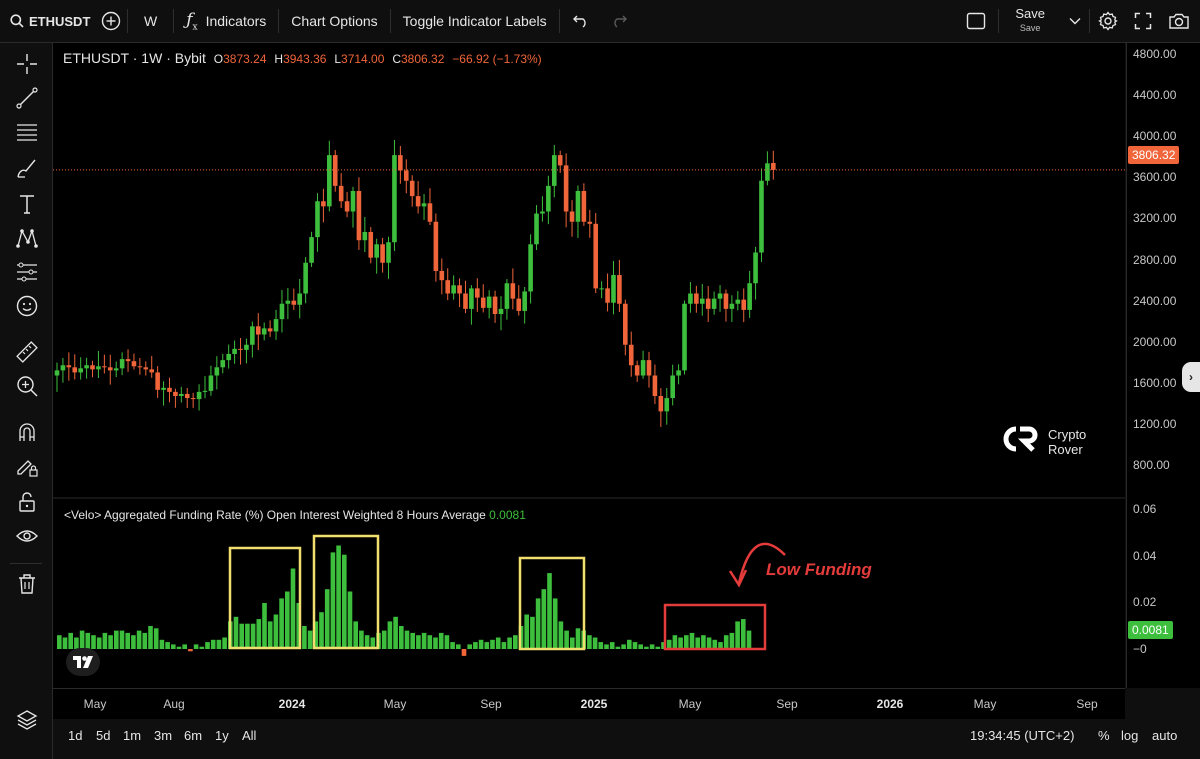 The height and width of the screenshot is (759, 1200). What do you see at coordinates (27, 99) in the screenshot?
I see `trend-line-tool` at bounding box center [27, 99].